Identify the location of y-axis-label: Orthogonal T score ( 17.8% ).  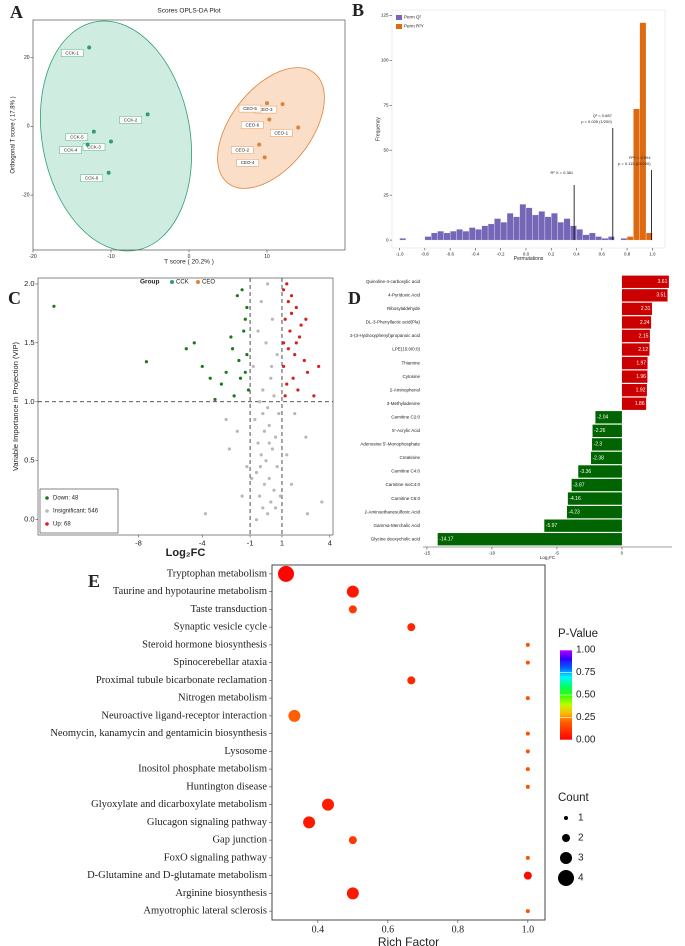
(14, 134).